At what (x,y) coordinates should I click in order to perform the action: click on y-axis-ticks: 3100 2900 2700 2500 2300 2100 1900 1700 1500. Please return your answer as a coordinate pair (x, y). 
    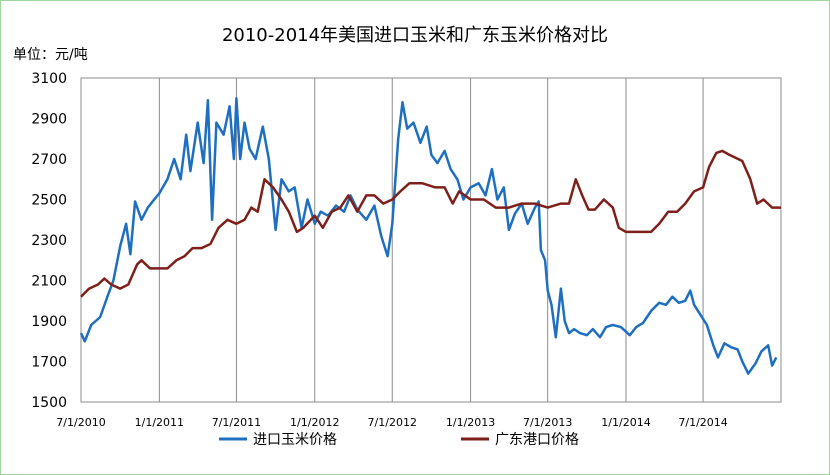
    Looking at the image, I should click on (49, 241).